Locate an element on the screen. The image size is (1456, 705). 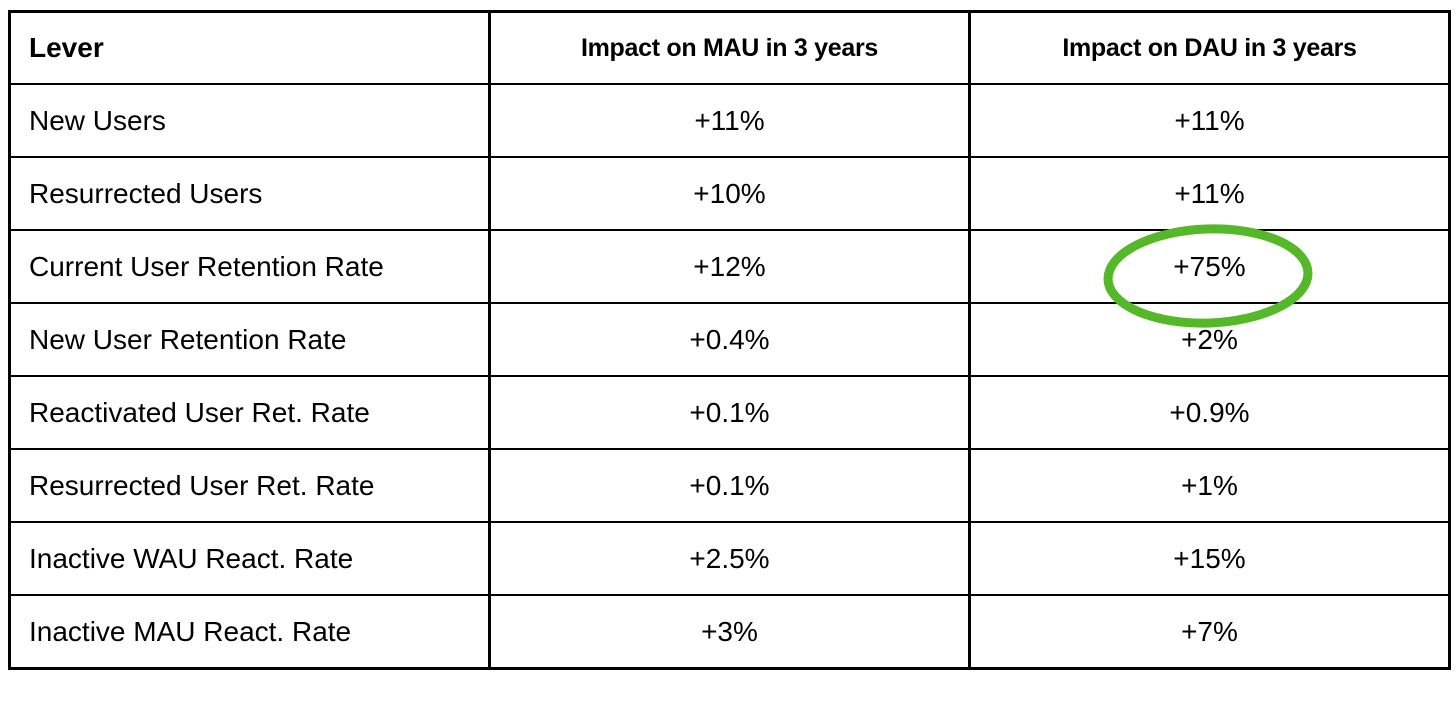
dau-value-cell: +1% is located at coordinates (1209, 485).